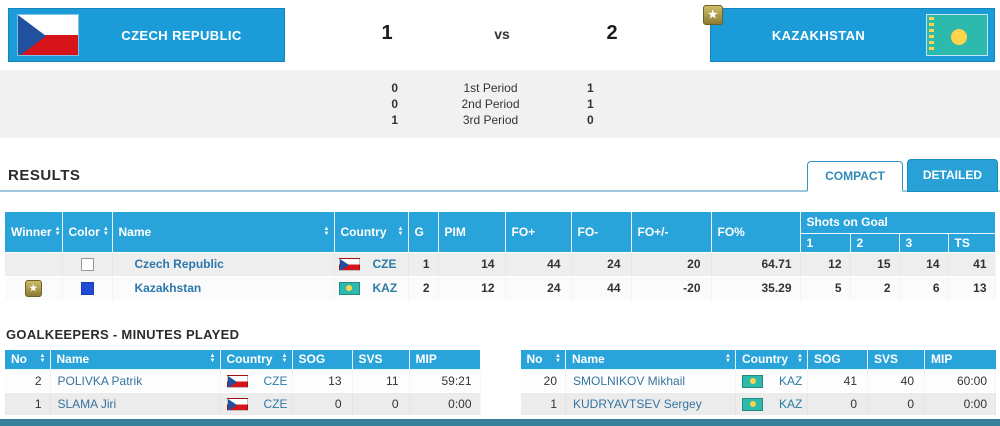  What do you see at coordinates (898, 223) in the screenshot?
I see `col-group-shots-on-goal: Shots on Goal` at bounding box center [898, 223].